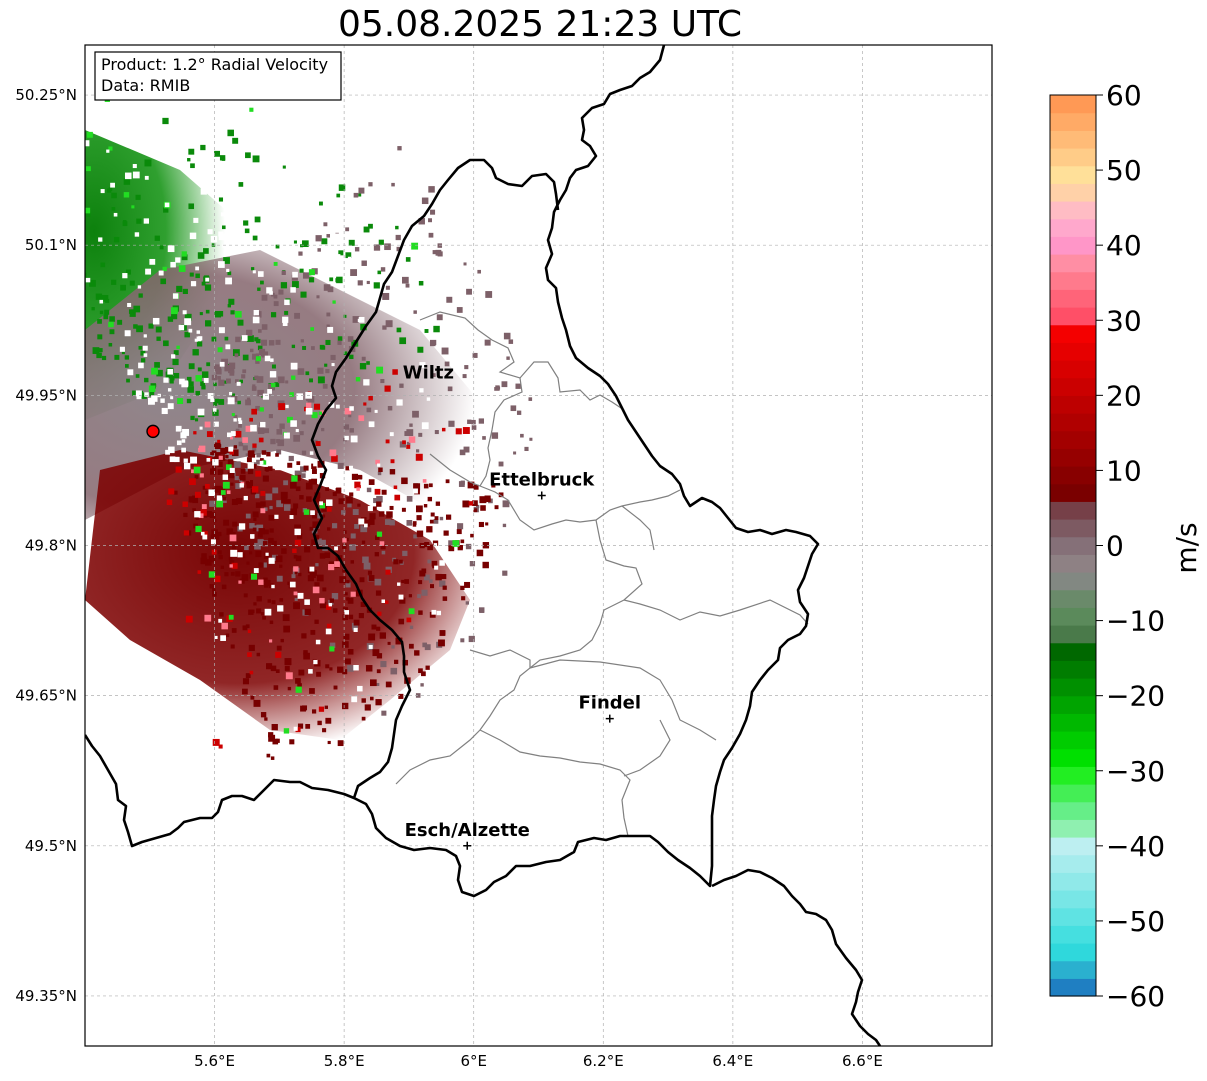  I want to click on city-label: Wiltz, so click(428, 372).